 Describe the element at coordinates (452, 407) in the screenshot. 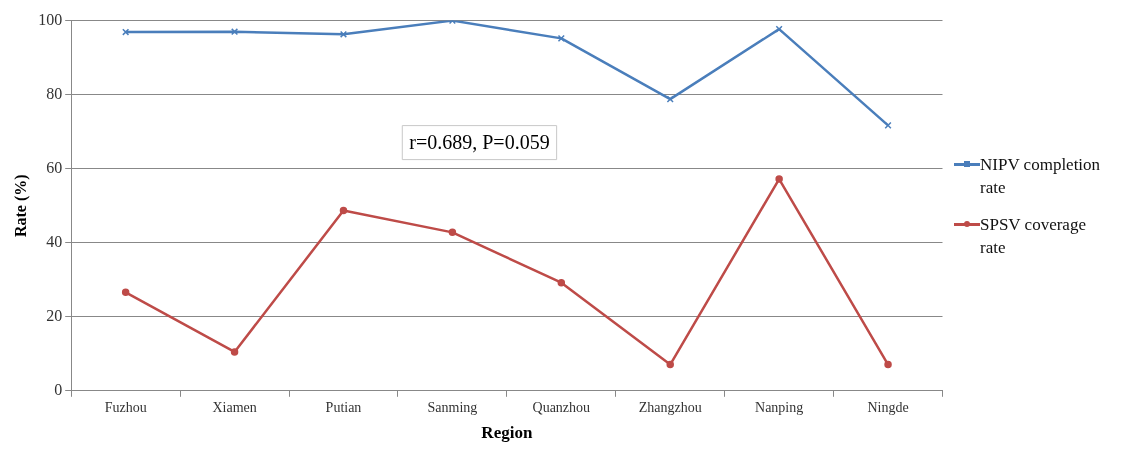

I see `x-tick-label: Sanming` at that location.